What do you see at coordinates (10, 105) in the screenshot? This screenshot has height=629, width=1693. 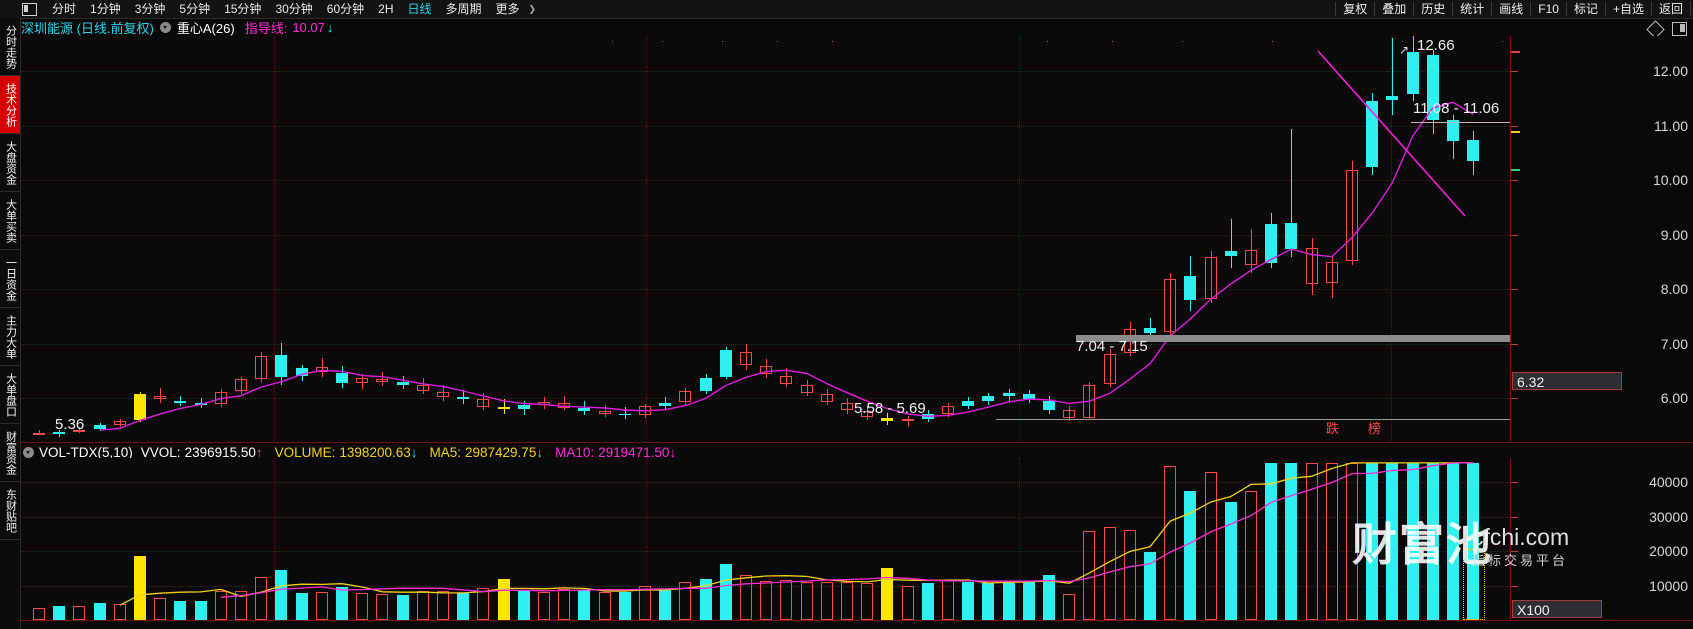 I see `sidebar-item-1: 技术分析` at bounding box center [10, 105].